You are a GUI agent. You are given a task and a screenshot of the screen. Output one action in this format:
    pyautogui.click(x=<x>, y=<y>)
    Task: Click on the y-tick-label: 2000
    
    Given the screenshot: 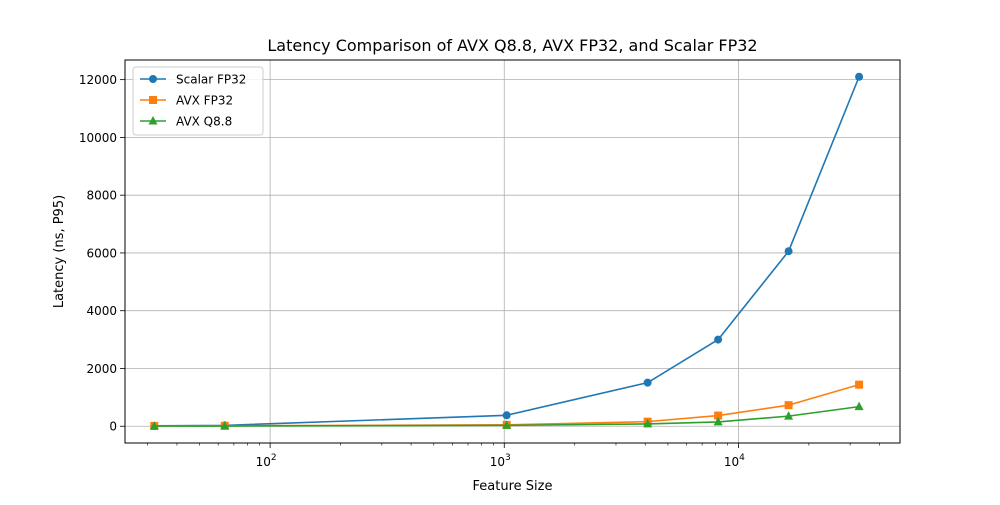 What is the action you would take?
    pyautogui.click(x=101, y=369)
    